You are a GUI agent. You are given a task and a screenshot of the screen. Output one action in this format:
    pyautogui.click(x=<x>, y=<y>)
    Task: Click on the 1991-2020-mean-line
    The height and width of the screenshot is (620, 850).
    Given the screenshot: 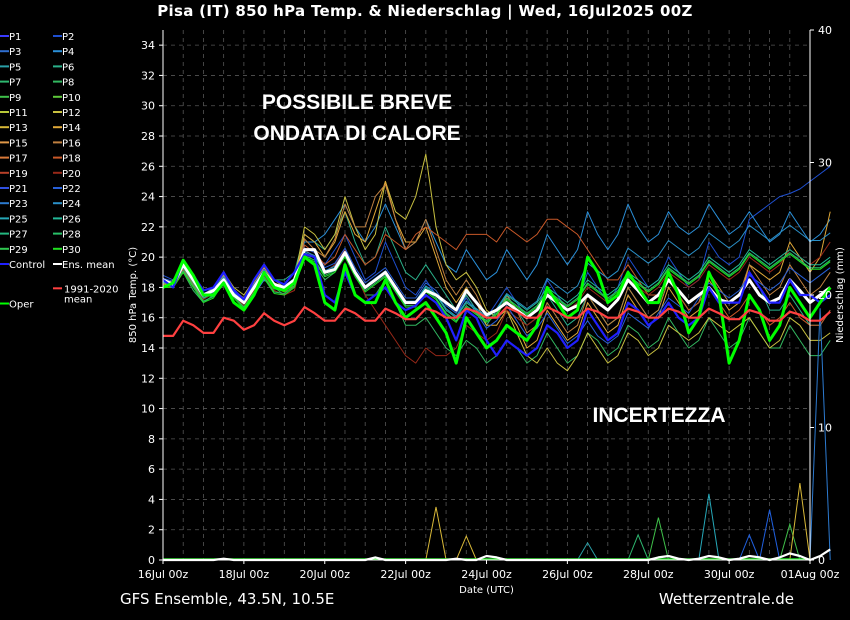 What is the action you would take?
    pyautogui.click(x=497, y=321)
    